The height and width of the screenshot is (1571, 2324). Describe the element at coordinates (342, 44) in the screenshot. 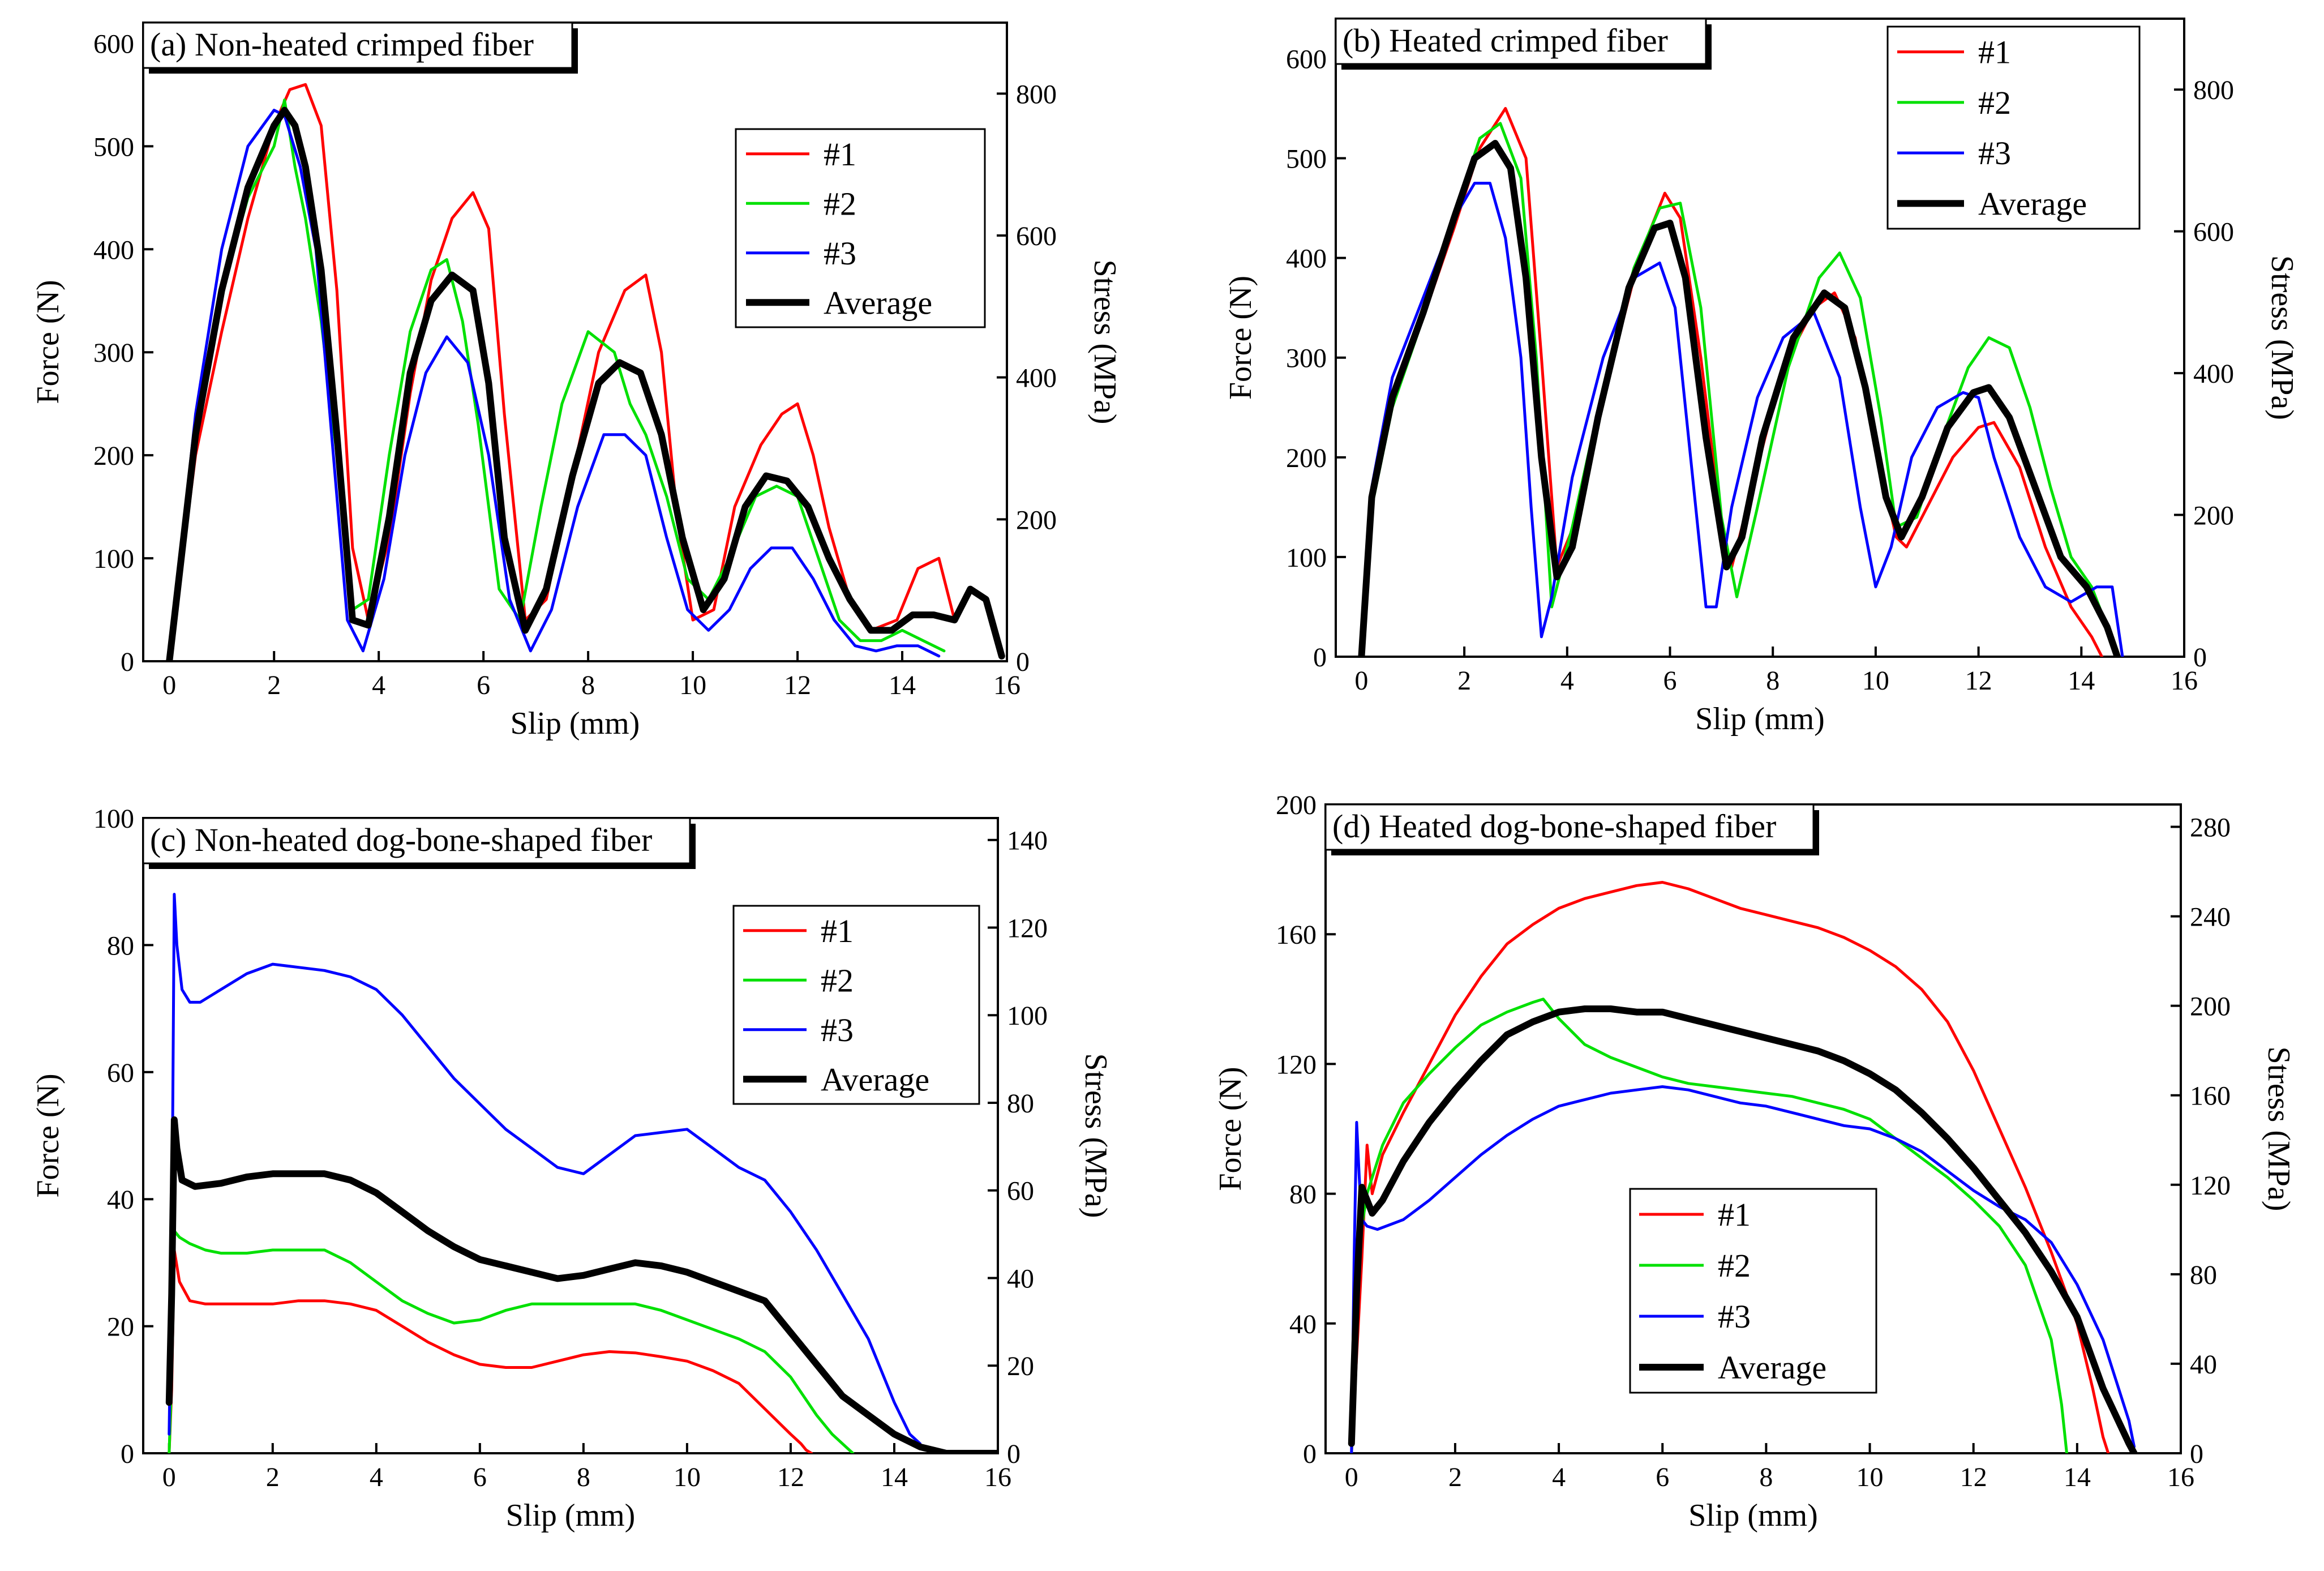

I see `panel-title-text: (a) Non-heated crimped fiber` at that location.